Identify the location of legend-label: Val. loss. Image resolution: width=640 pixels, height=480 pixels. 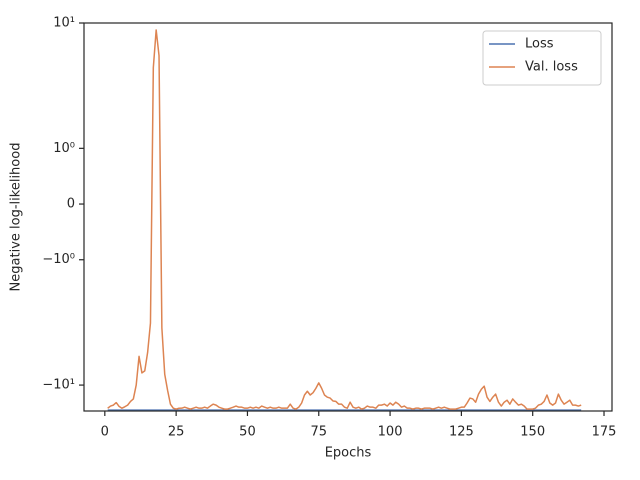
(551, 67).